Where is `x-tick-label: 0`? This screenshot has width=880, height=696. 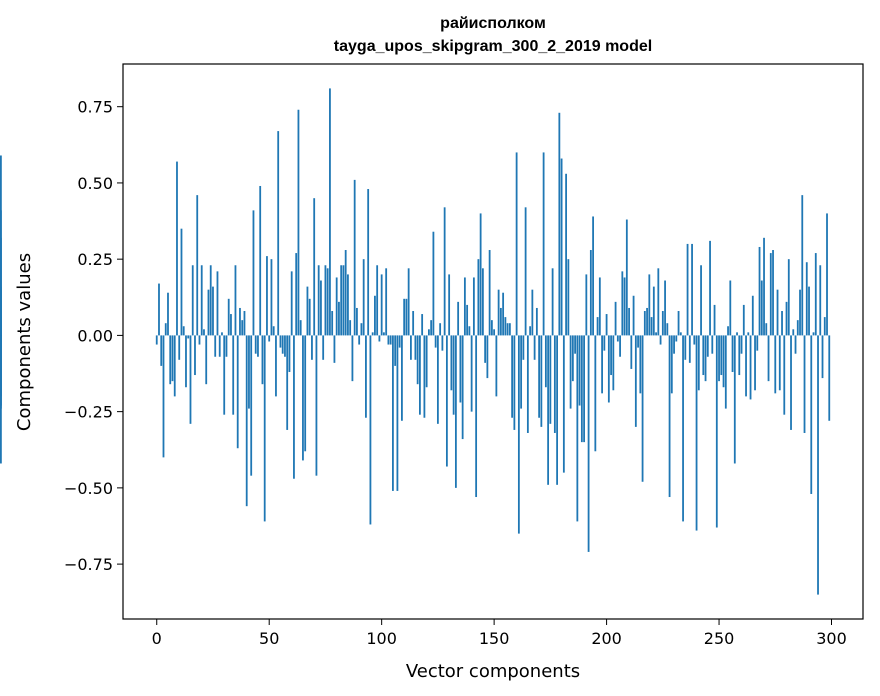 x-tick-label: 0 is located at coordinates (157, 638).